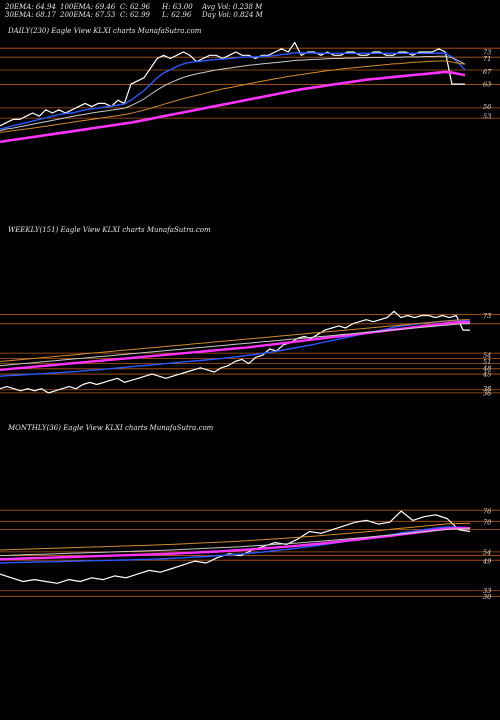  I want to click on monthly-ema_slow-line, so click(235, 543).